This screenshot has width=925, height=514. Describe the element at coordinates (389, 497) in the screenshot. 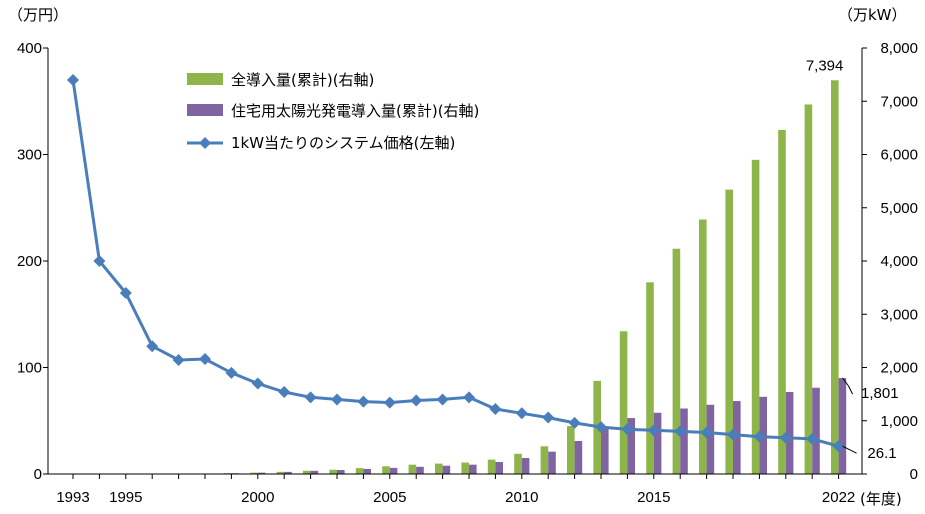

I see `x-tick-label-2005: 2005` at that location.